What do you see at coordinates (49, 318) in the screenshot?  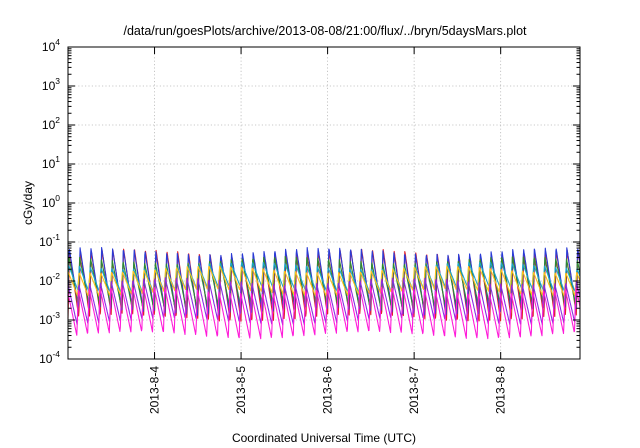 I see `y-tick-label: 10⁻³` at bounding box center [49, 318].